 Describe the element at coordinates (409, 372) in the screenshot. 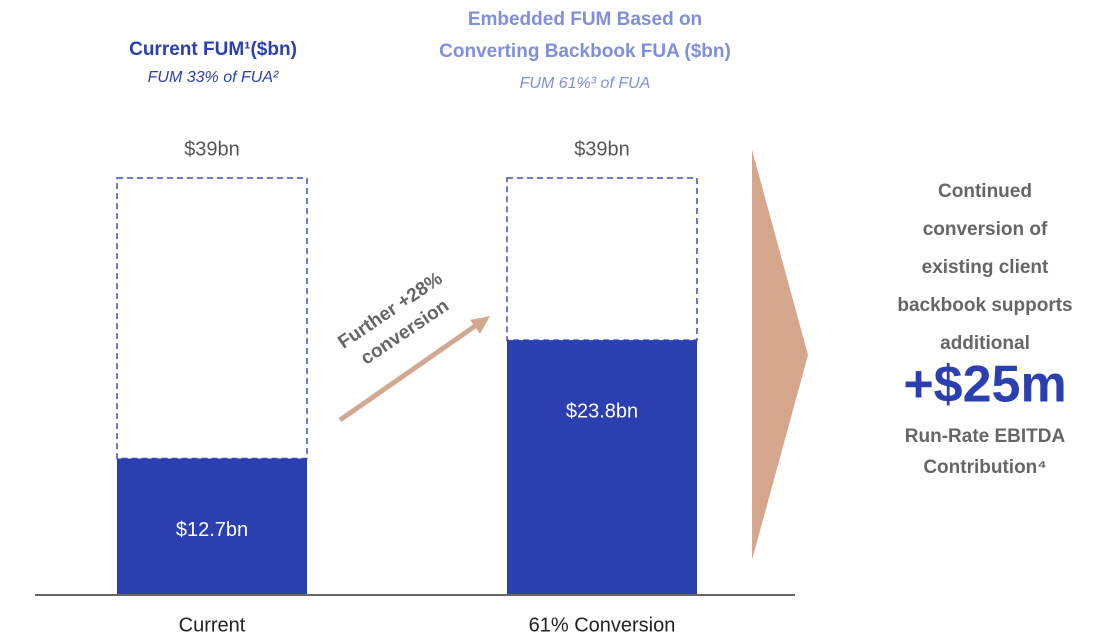

I see `arrow` at that location.